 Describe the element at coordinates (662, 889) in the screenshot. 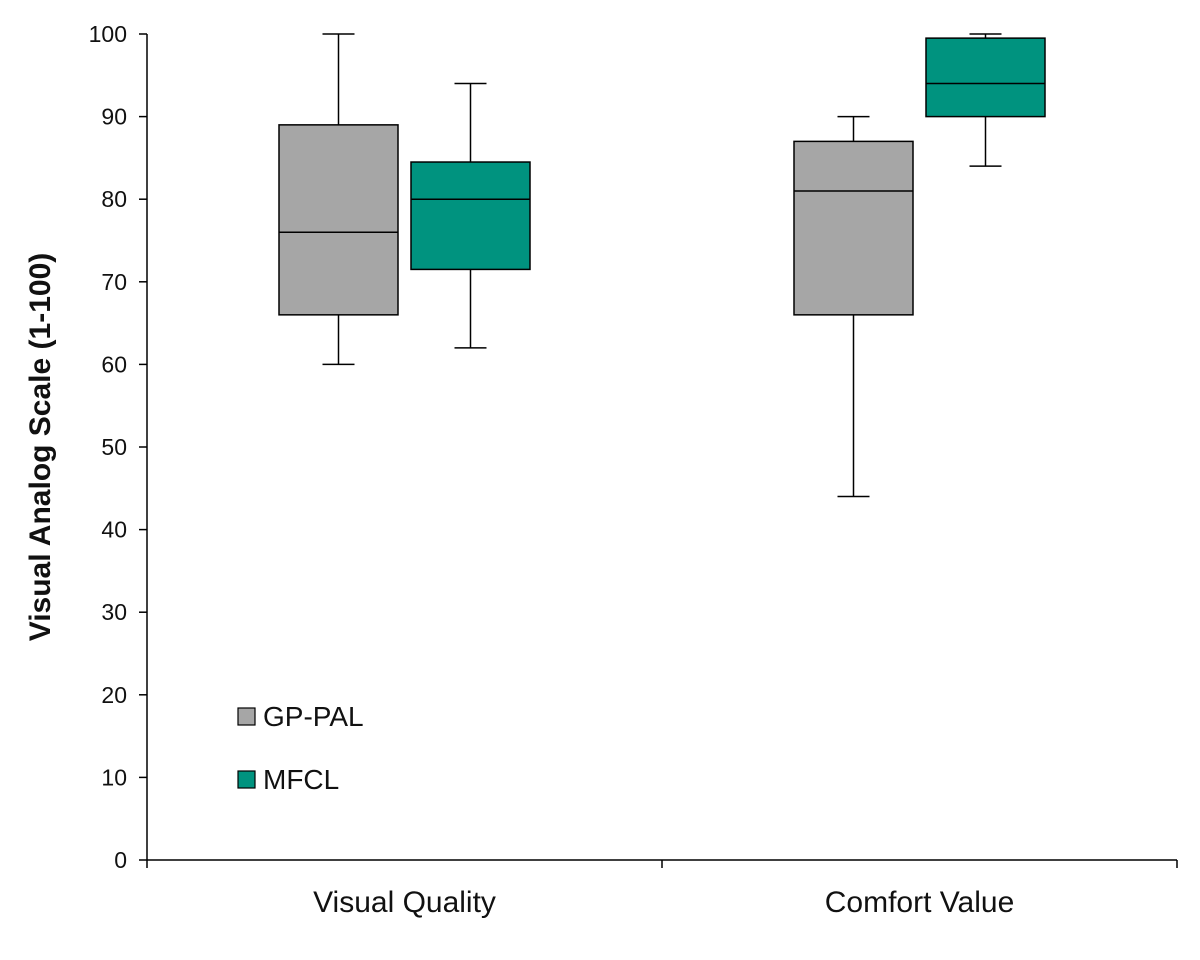

I see `x-axis: Visual Quality Comfort Value` at that location.